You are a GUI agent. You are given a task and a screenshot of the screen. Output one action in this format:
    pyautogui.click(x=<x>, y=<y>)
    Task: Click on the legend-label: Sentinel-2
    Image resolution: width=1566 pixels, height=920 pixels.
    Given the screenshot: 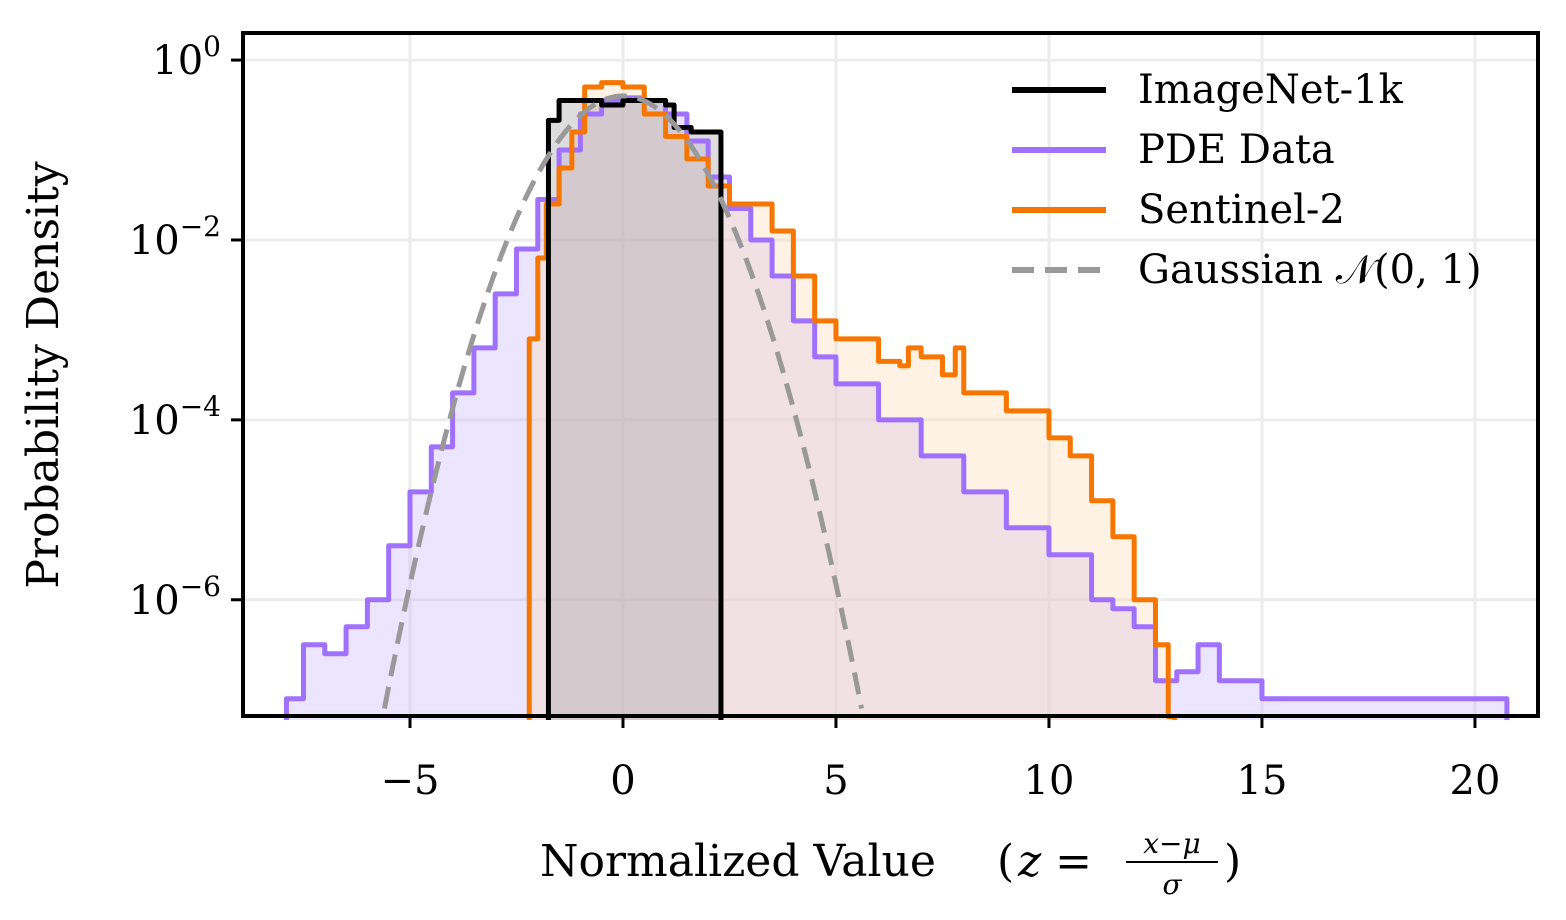 What is the action you would take?
    pyautogui.click(x=1241, y=210)
    